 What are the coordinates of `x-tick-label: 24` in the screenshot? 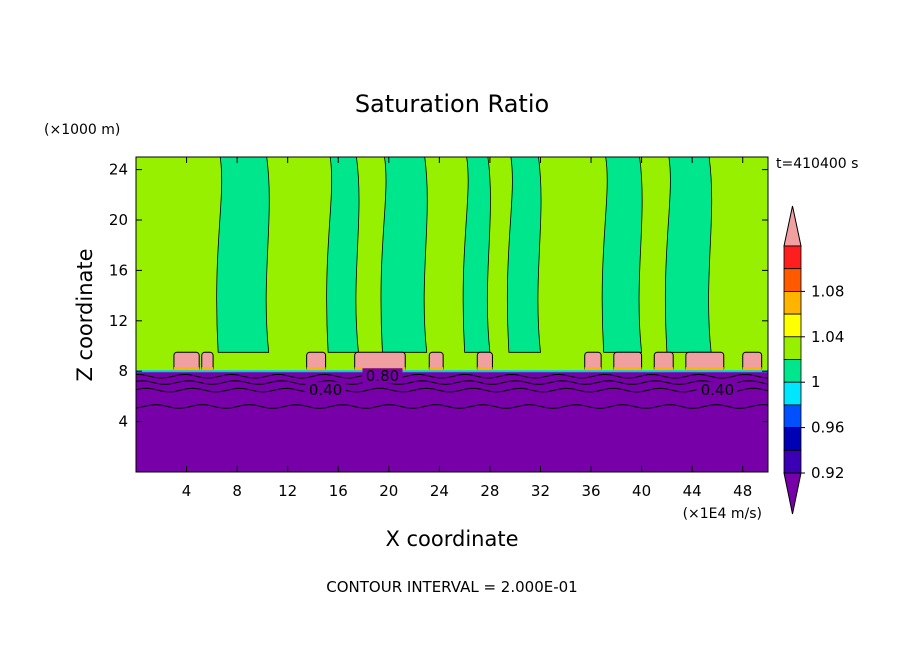 It's located at (439, 491).